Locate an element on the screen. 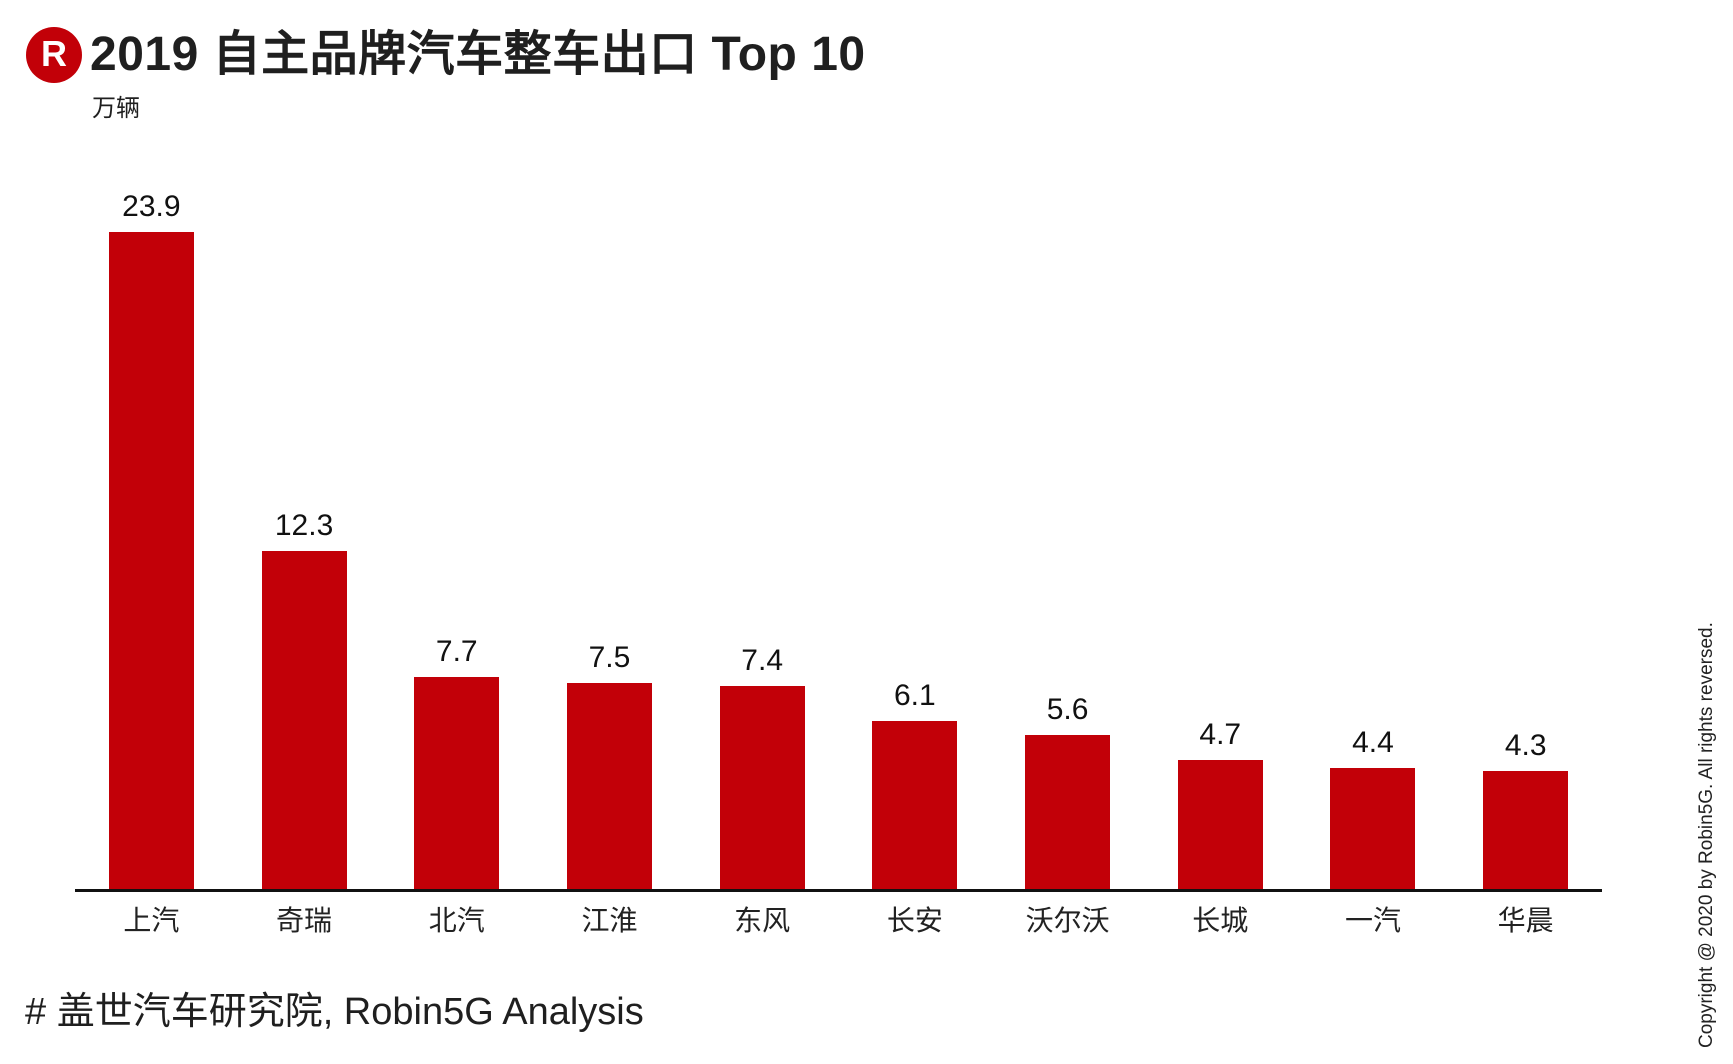  robin5g-logo-icon: R is located at coordinates (54, 55).